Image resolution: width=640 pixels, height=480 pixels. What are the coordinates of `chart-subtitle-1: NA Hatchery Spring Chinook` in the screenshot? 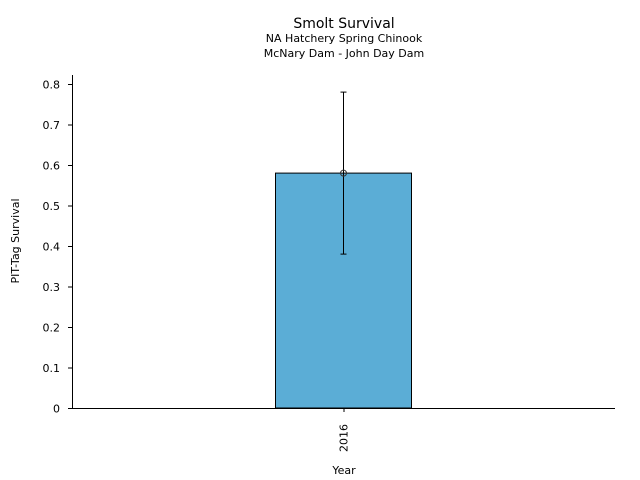 It's located at (344, 38).